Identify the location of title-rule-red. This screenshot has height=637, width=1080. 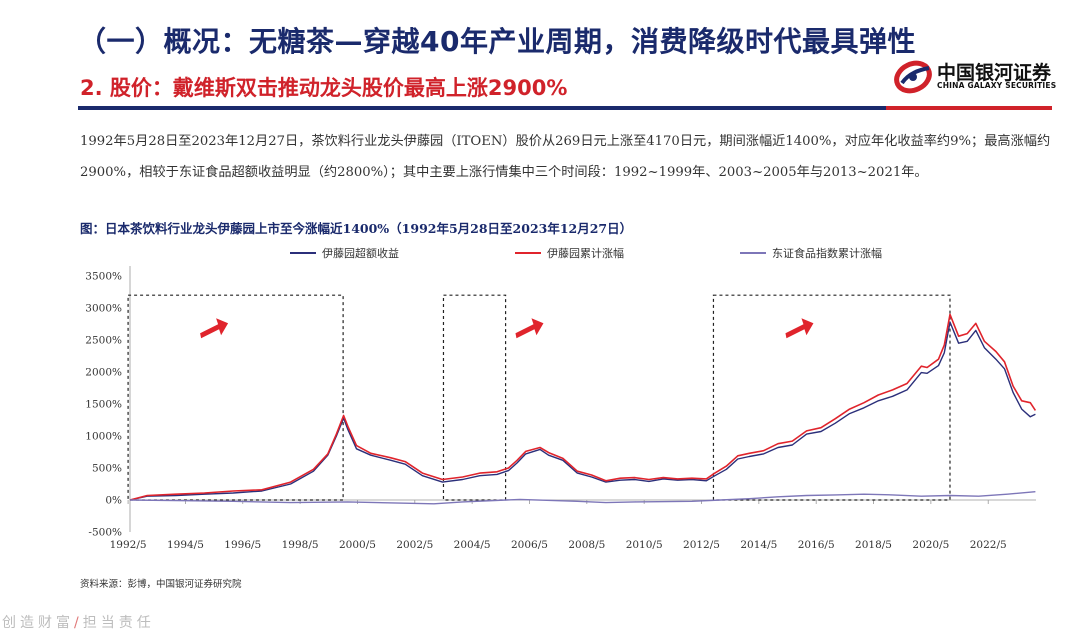
(969, 108).